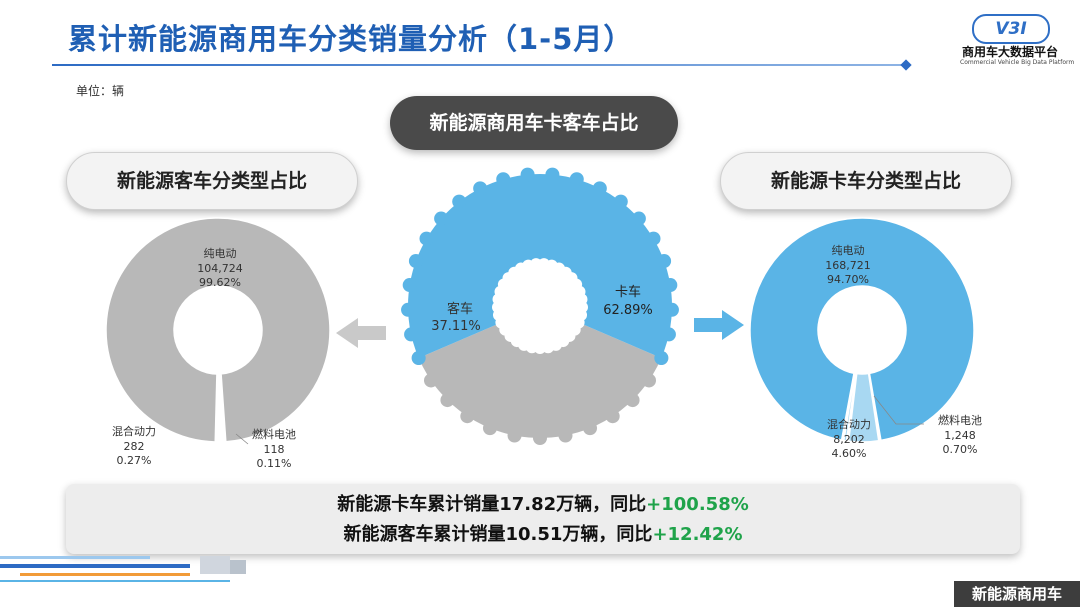 The image size is (1080, 607). Describe the element at coordinates (220, 253) in the screenshot. I see `bus-bev-name: 纯电动` at that location.